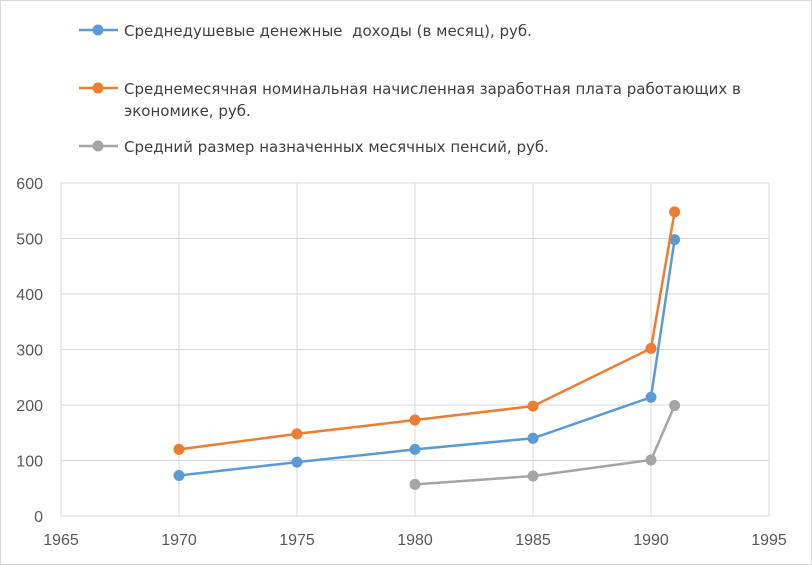 Image resolution: width=812 pixels, height=565 pixels. Describe the element at coordinates (29, 184) in the screenshot. I see `y-tick-label: 600` at that location.